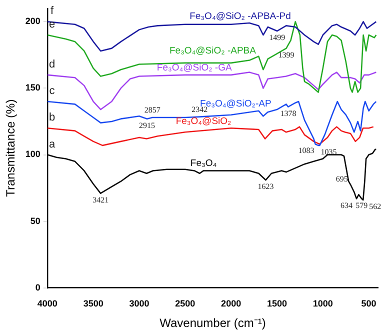  I want to click on annotation: 1083, so click(306, 151).